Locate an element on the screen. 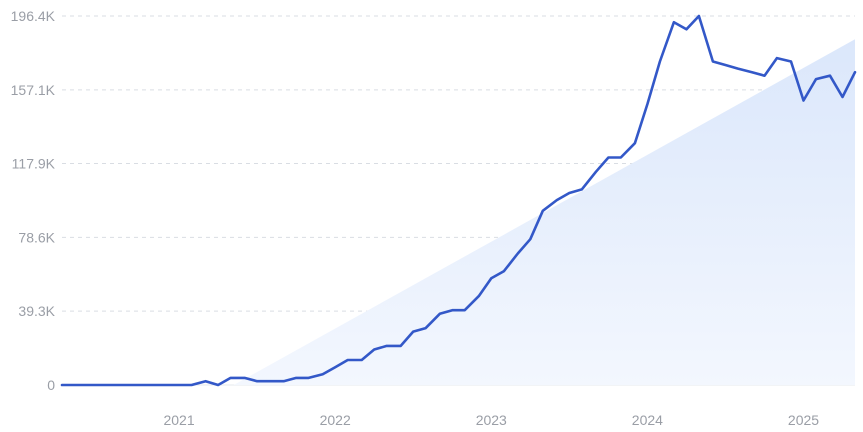  y-axis-ticks: 0 39.3K 78.6K 117.9K 157.1K 196.4K is located at coordinates (33, 200).